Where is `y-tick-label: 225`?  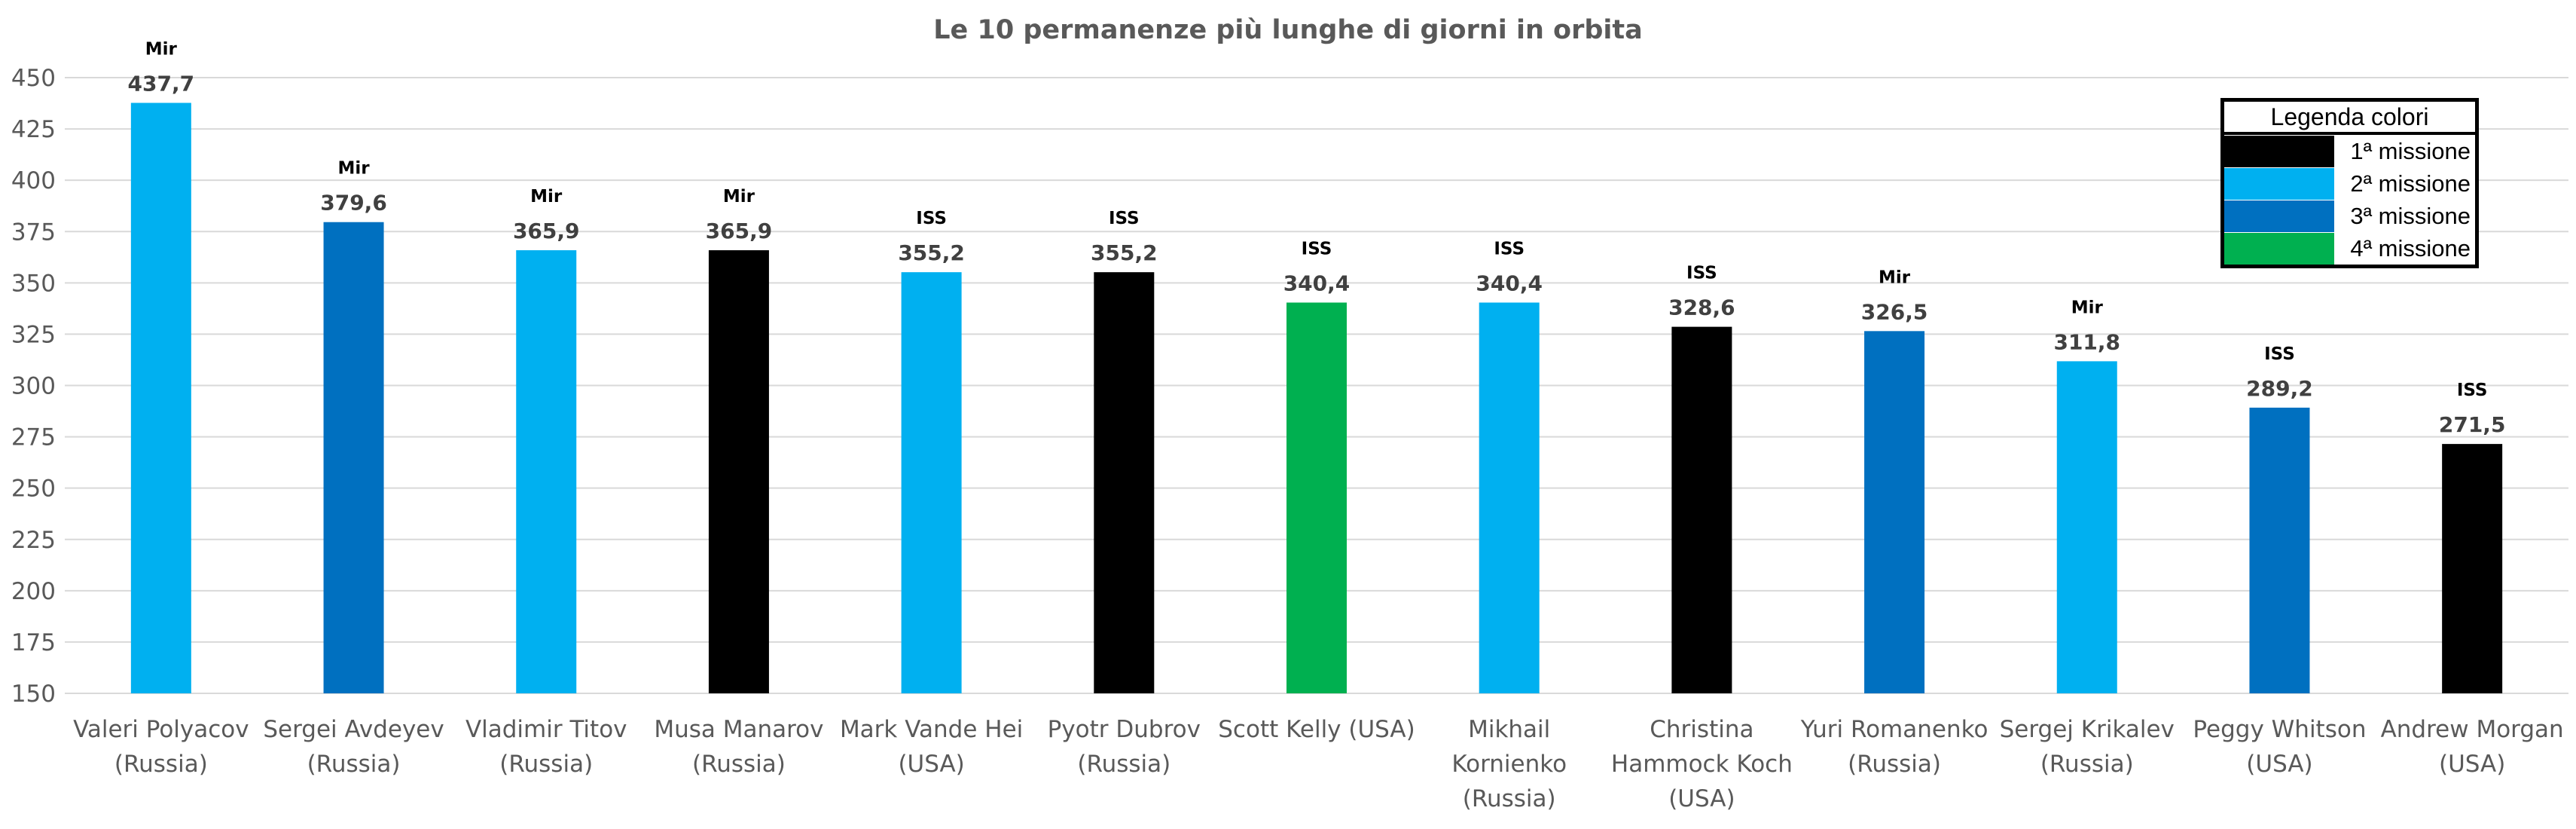 y-tick-label: 225 is located at coordinates (34, 540).